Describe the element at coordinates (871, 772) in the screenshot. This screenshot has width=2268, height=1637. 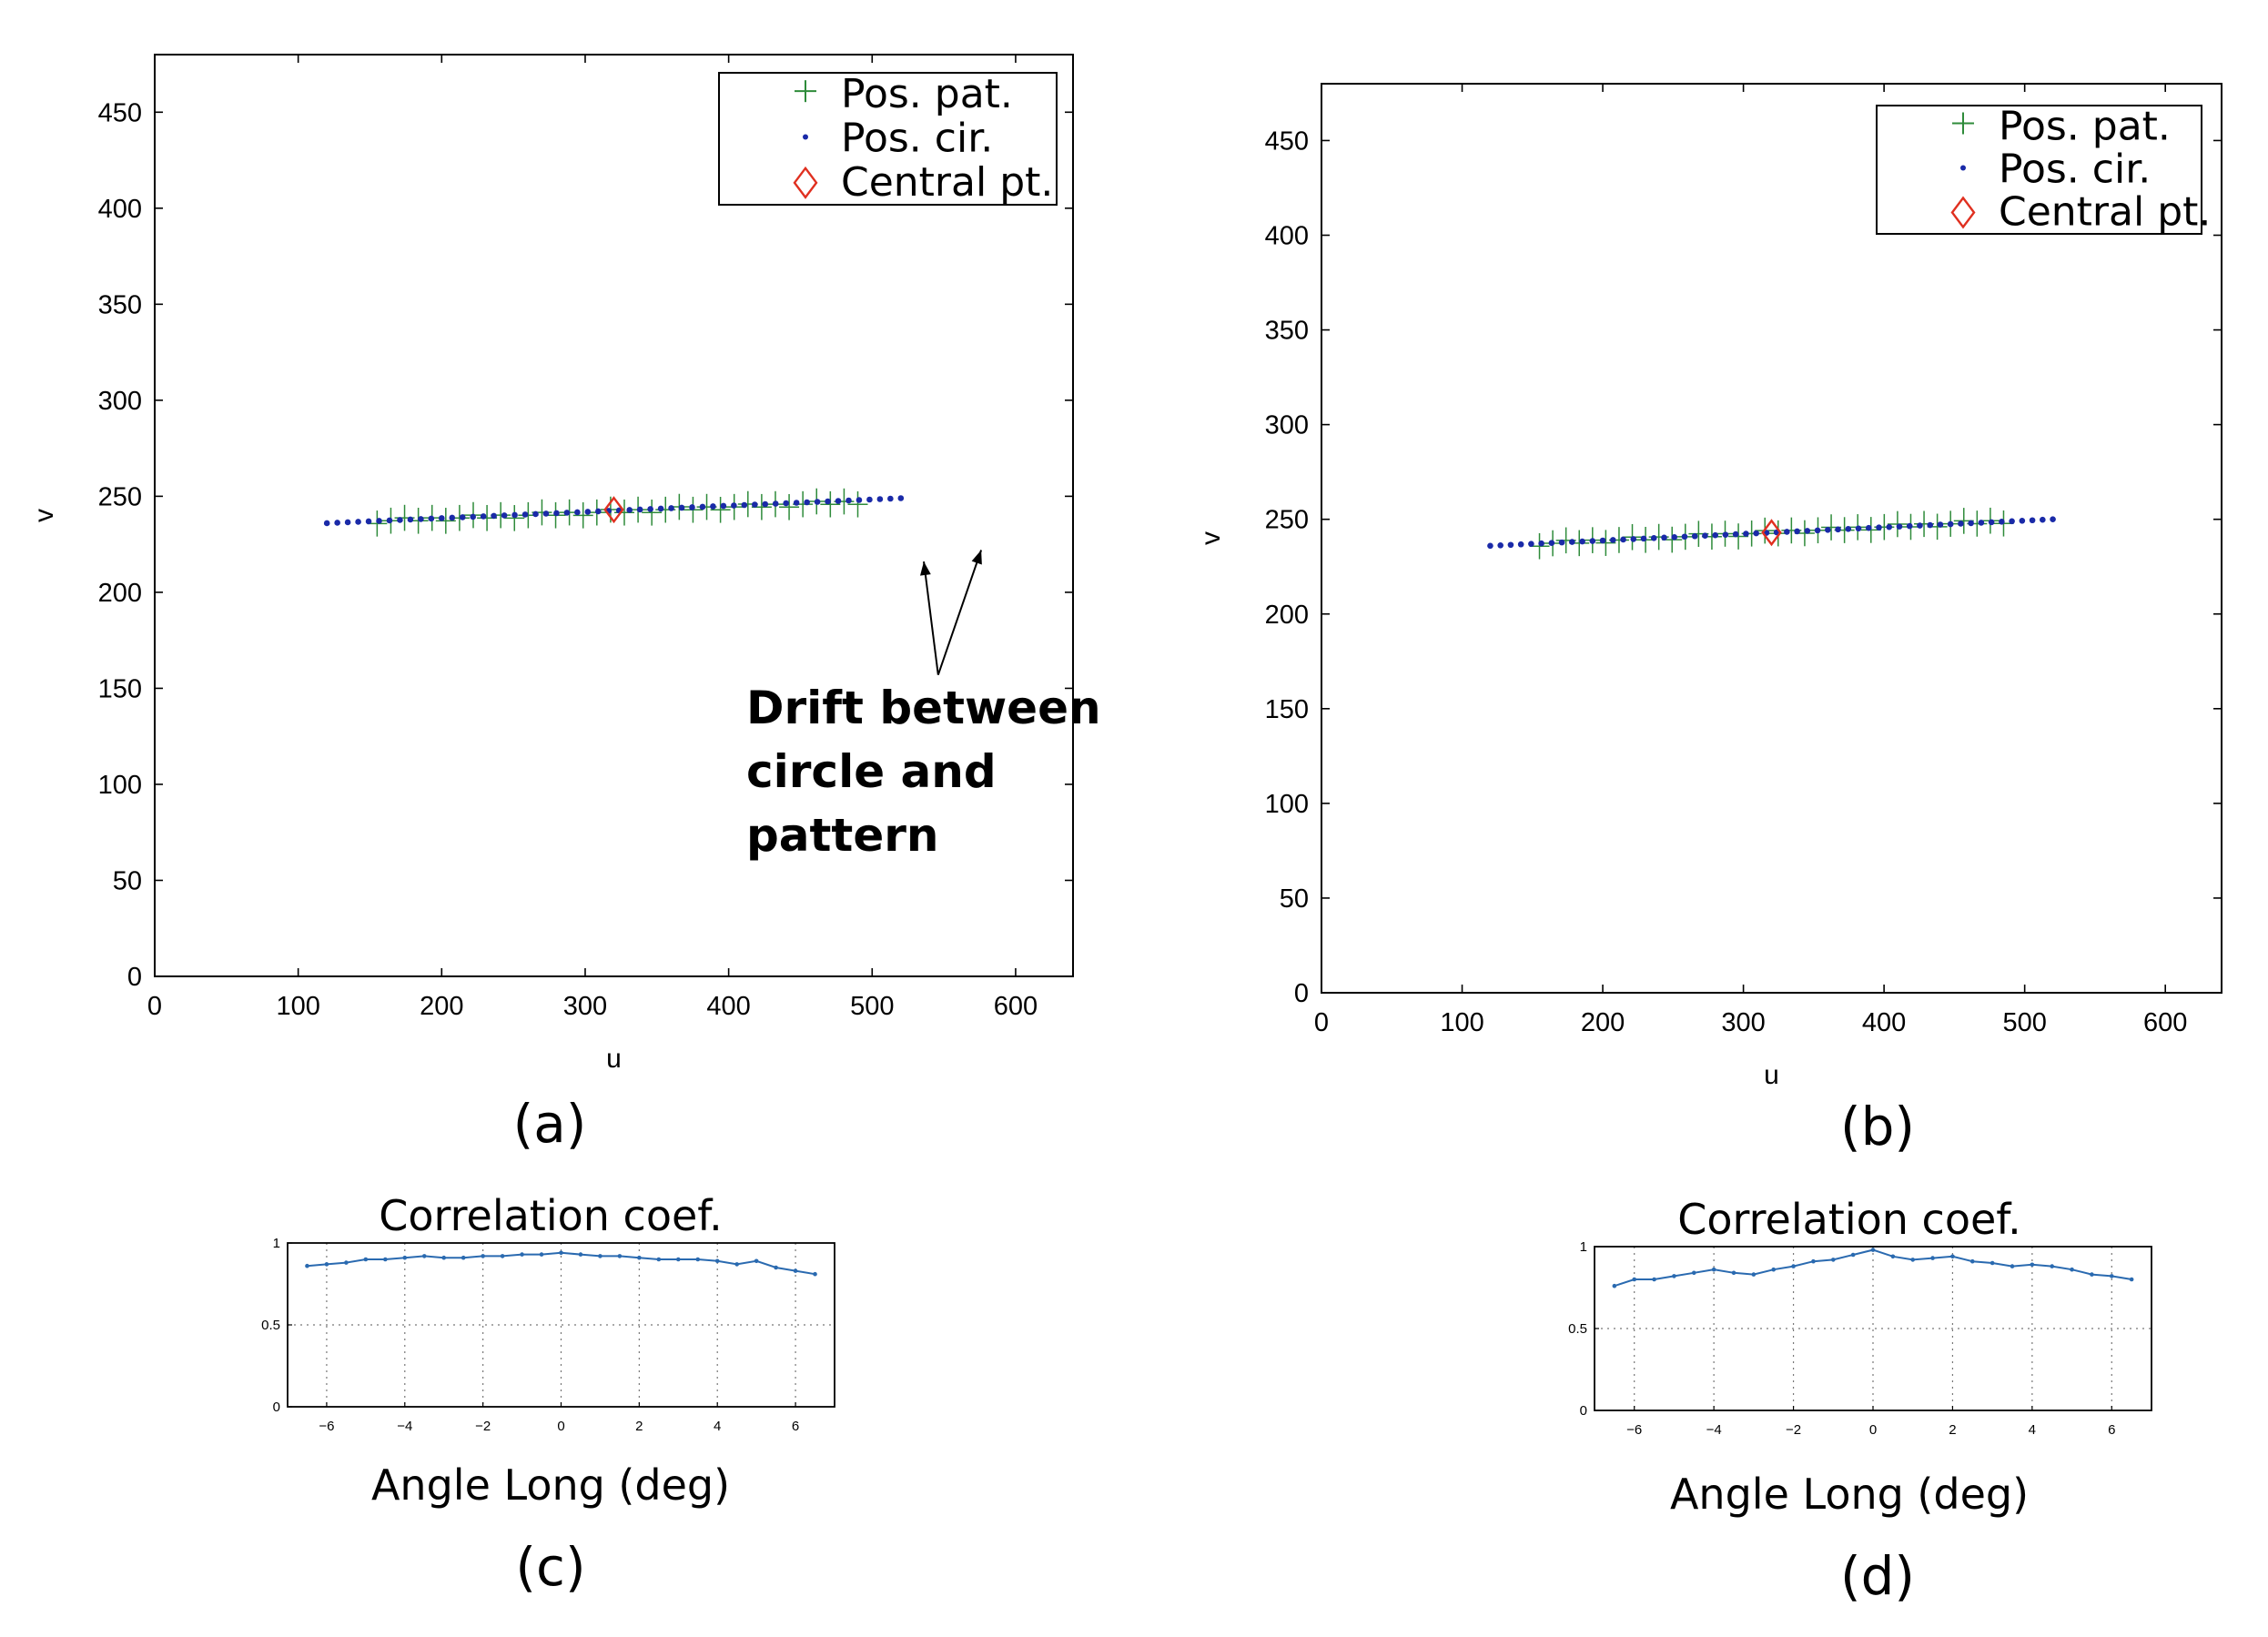
I see `annotation-text-line: circle and` at that location.